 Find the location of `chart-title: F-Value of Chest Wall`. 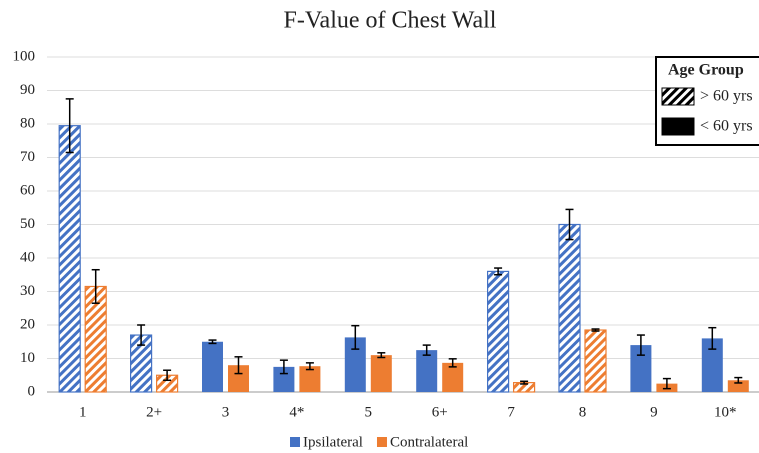

chart-title: F-Value of Chest Wall is located at coordinates (390, 21).